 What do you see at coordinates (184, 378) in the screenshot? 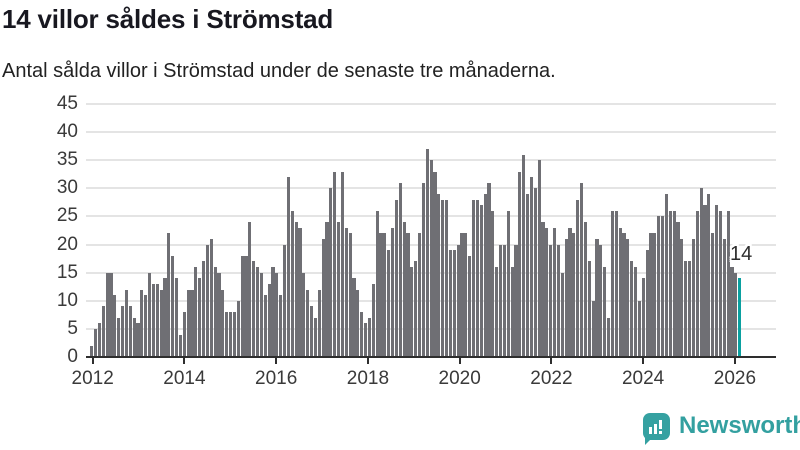
I see `x-axis-year-label: 2014` at bounding box center [184, 378].